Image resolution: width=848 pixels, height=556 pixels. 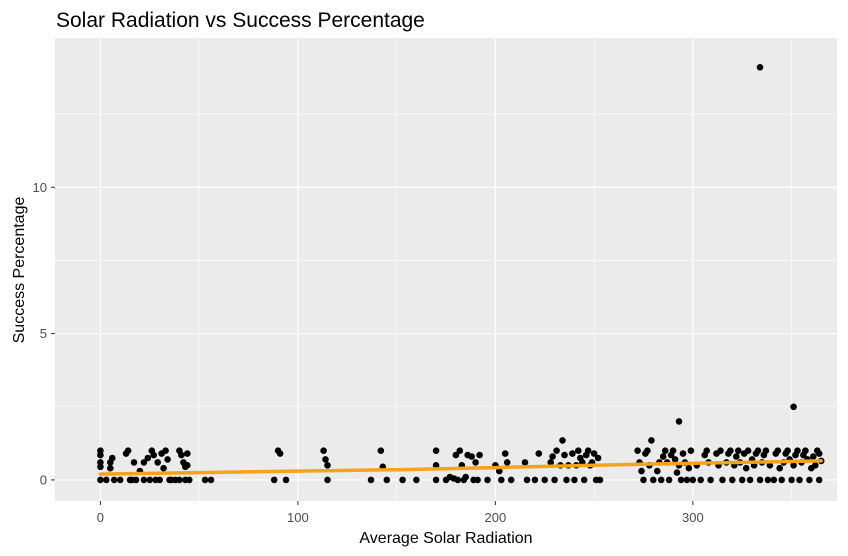 What do you see at coordinates (240, 20) in the screenshot?
I see `chart-title: Solar Radiation vs Success Percentage` at bounding box center [240, 20].